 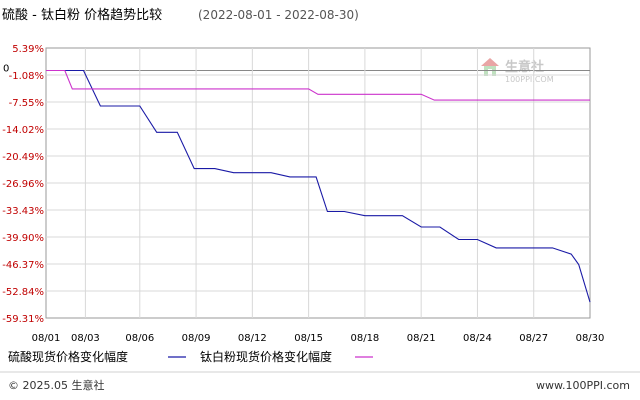 What do you see at coordinates (28, 49) in the screenshot?
I see `y-tick-label: 5.39%` at bounding box center [28, 49].